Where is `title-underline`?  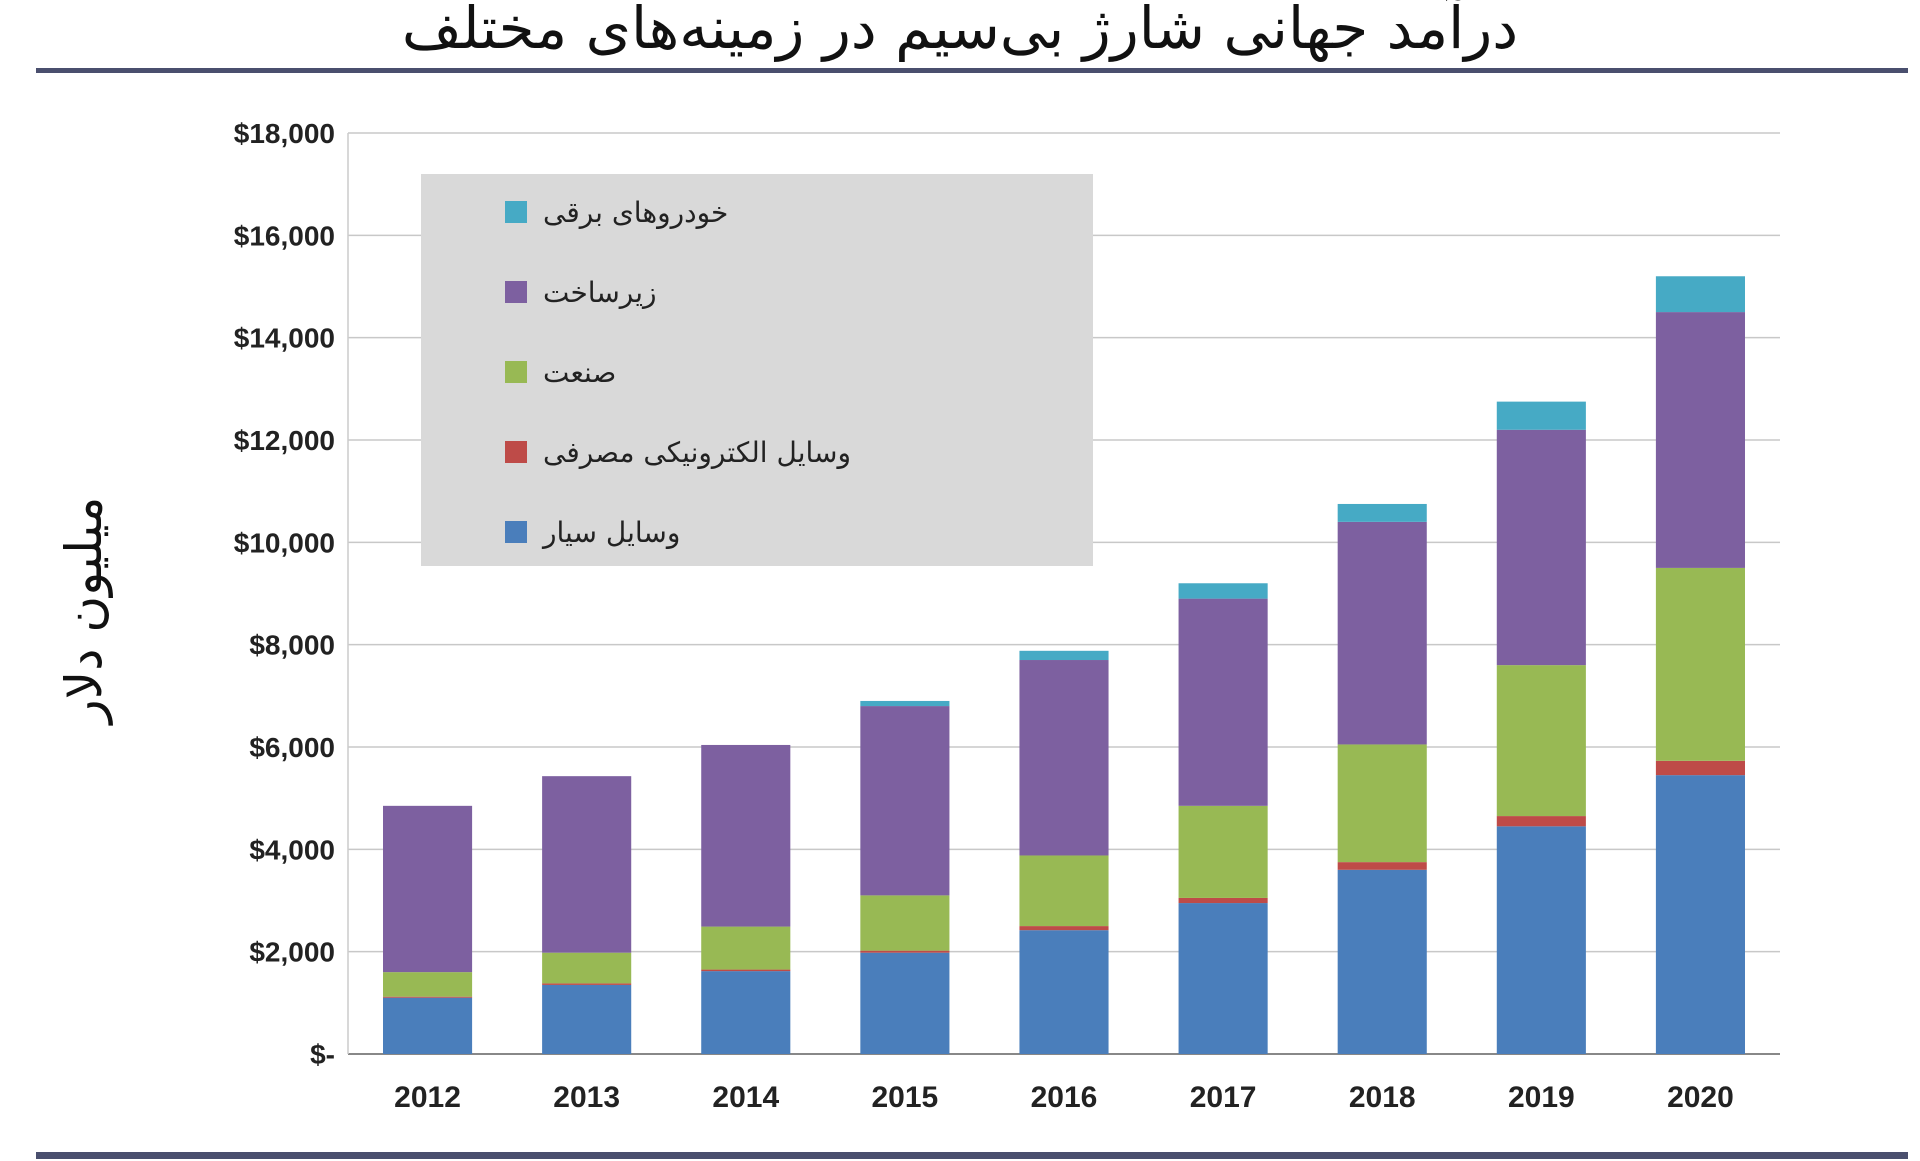
title-underline is located at coordinates (972, 70).